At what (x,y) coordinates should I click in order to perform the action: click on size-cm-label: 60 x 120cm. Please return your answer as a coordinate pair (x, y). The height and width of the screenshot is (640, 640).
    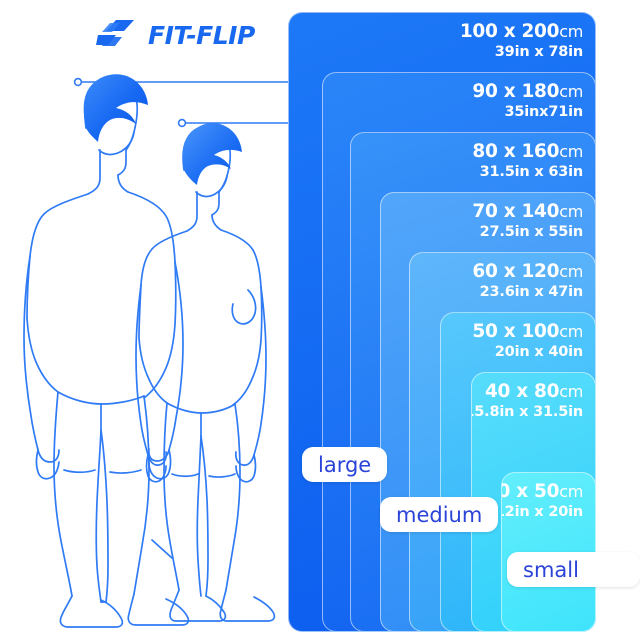
    Looking at the image, I should click on (527, 271).